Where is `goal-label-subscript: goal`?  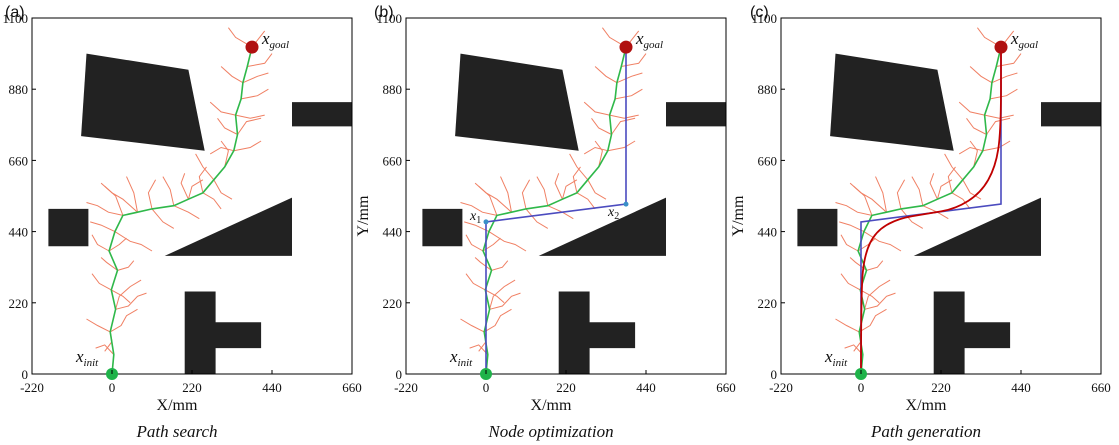 goal-label-subscript: goal is located at coordinates (280, 45).